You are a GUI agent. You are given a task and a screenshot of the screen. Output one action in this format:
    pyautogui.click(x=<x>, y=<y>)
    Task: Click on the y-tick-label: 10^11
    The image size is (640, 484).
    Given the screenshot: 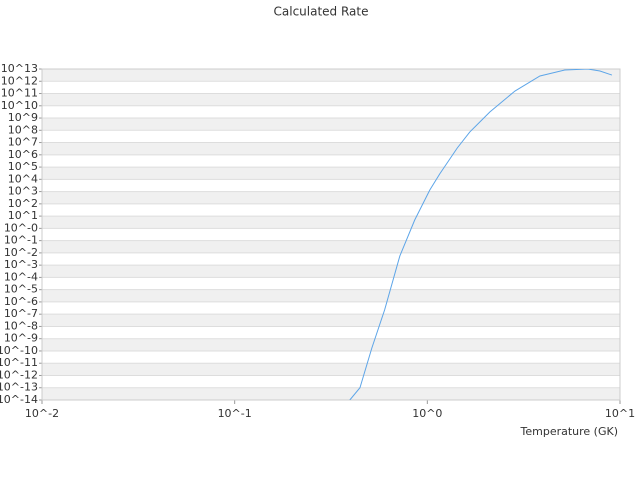 What is the action you would take?
    pyautogui.click(x=19, y=93)
    